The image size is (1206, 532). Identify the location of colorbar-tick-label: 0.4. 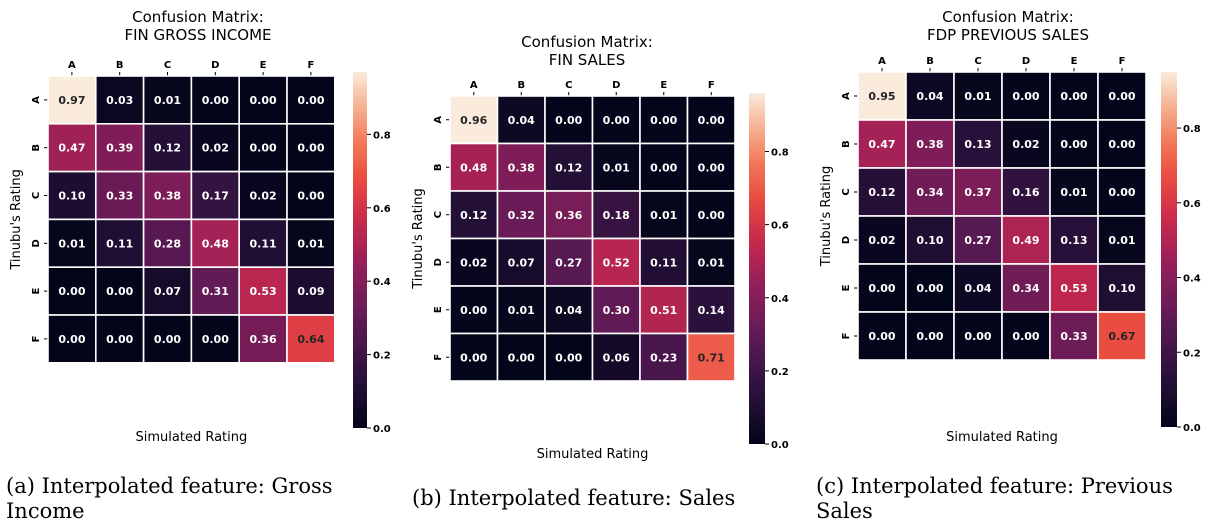
(382, 282).